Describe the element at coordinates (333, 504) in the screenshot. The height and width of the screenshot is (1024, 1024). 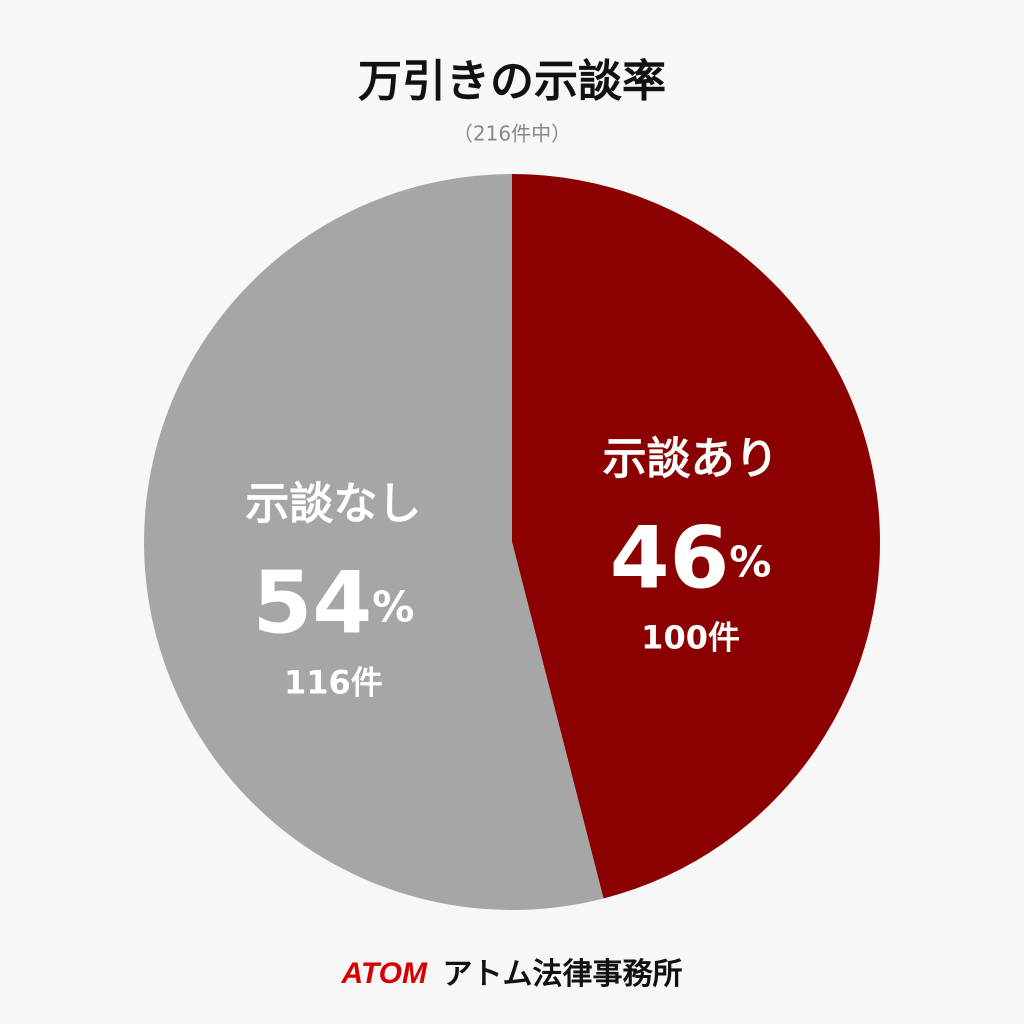
I see `slice-category-label: 示談なし` at that location.